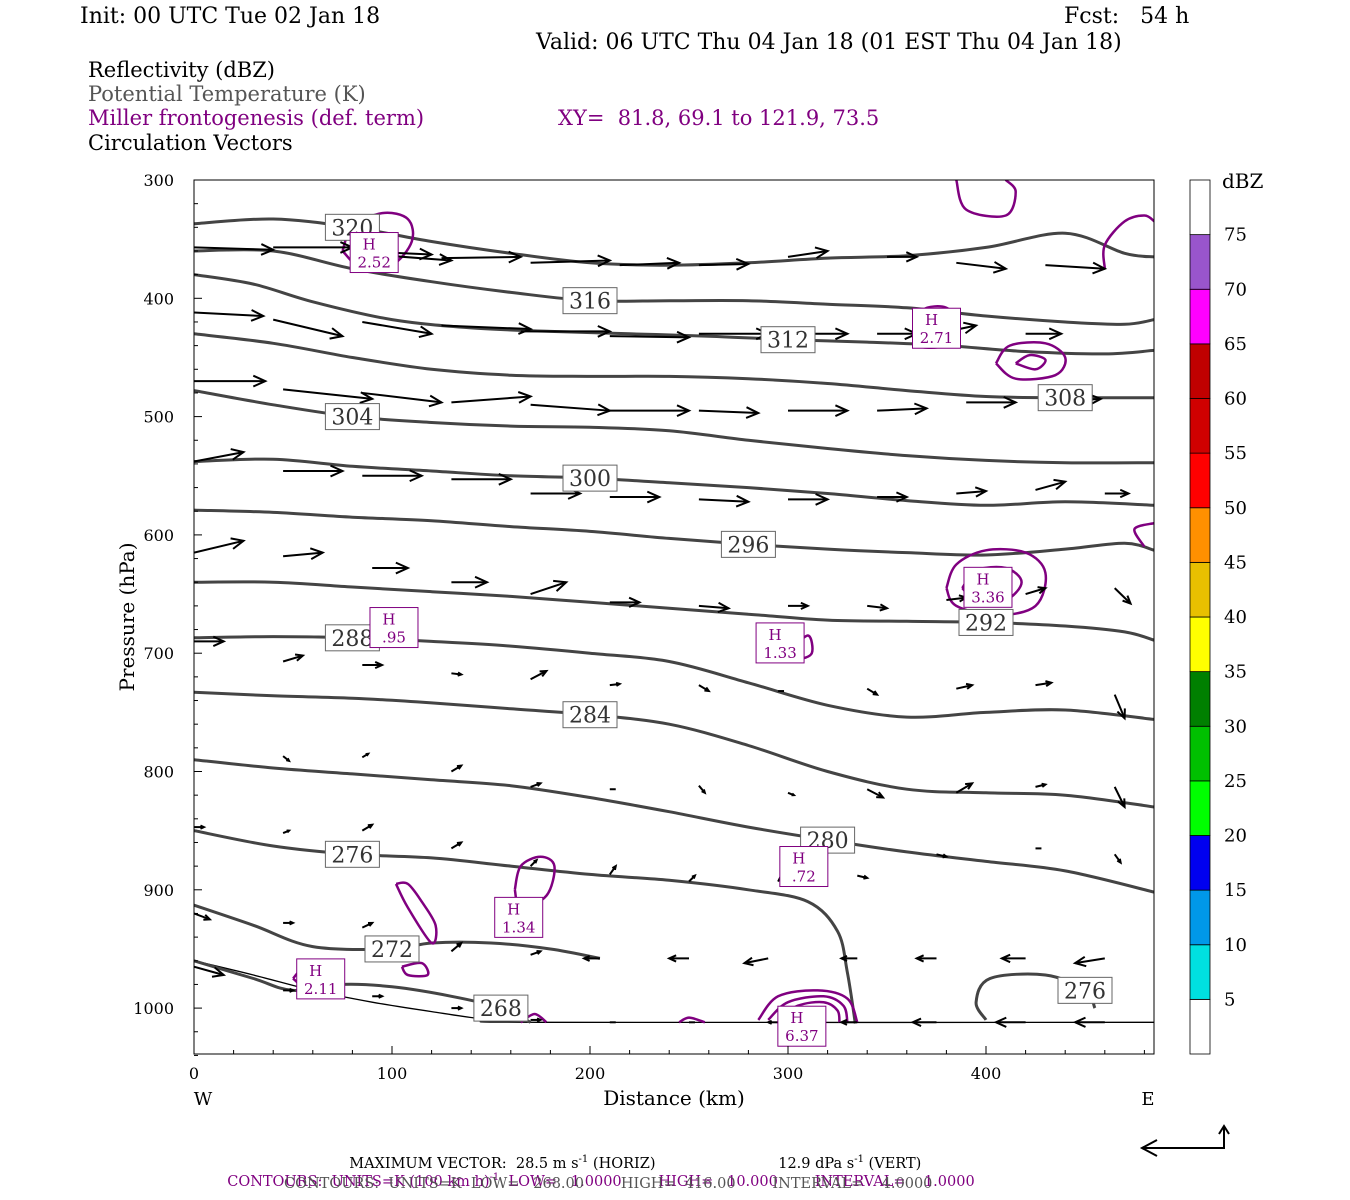 This screenshot has width=1350, height=1200. Describe the element at coordinates (590, 302) in the screenshot. I see `svg-text: 316` at that location.